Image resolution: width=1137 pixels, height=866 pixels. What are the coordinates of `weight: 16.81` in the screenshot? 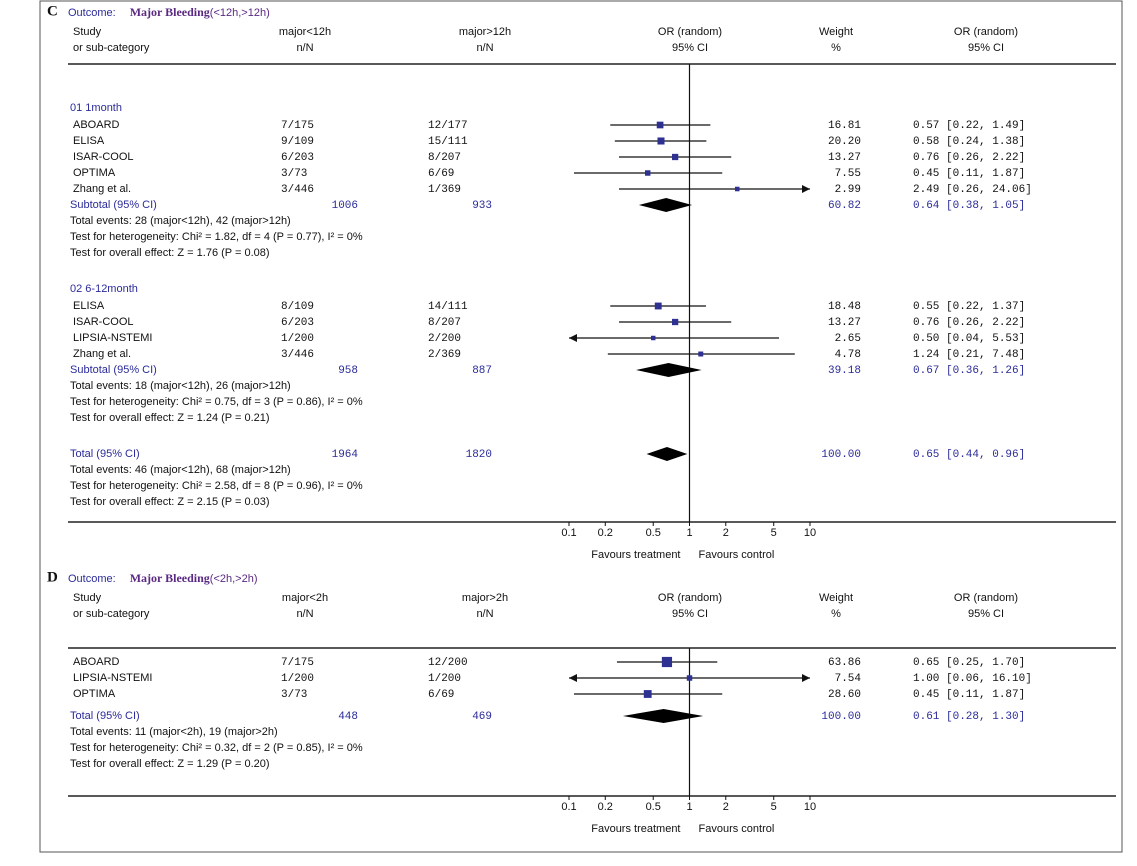 It's located at (844, 126).